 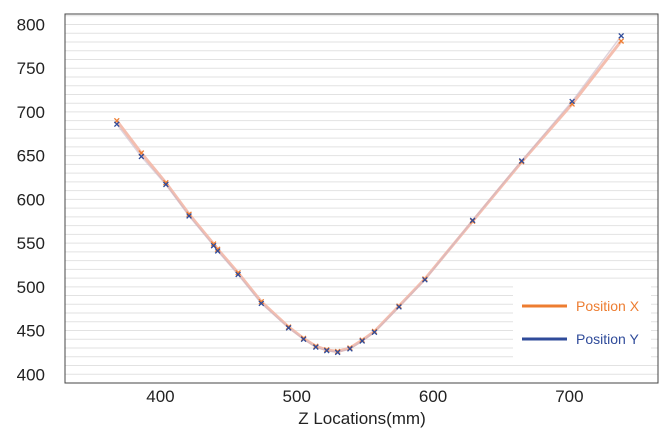 What do you see at coordinates (607, 339) in the screenshot?
I see `legend-label: Position Y` at bounding box center [607, 339].